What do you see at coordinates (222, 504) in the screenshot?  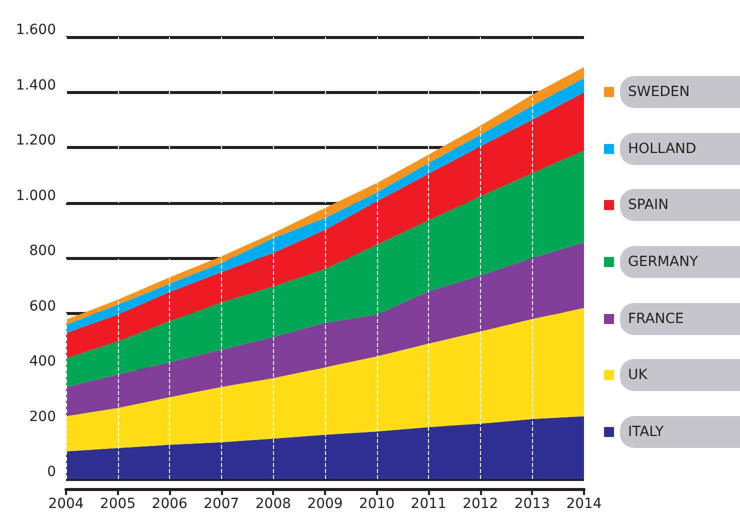 I see `x-tick-label: 2007` at bounding box center [222, 504].